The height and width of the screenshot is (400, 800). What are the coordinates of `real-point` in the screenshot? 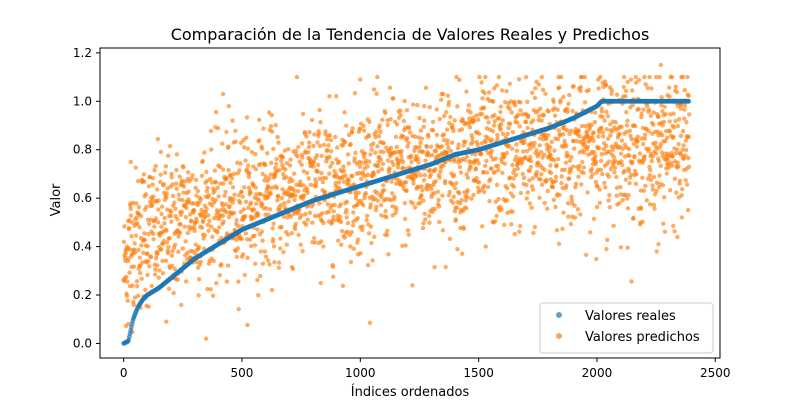 It's located at (689, 101).